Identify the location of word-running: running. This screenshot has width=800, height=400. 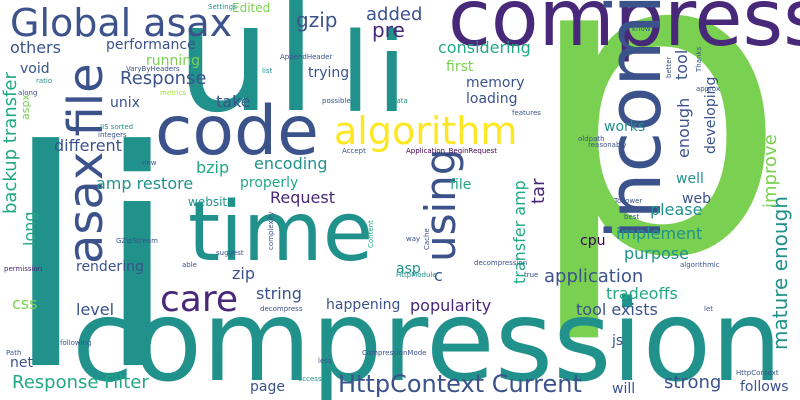
(173, 61).